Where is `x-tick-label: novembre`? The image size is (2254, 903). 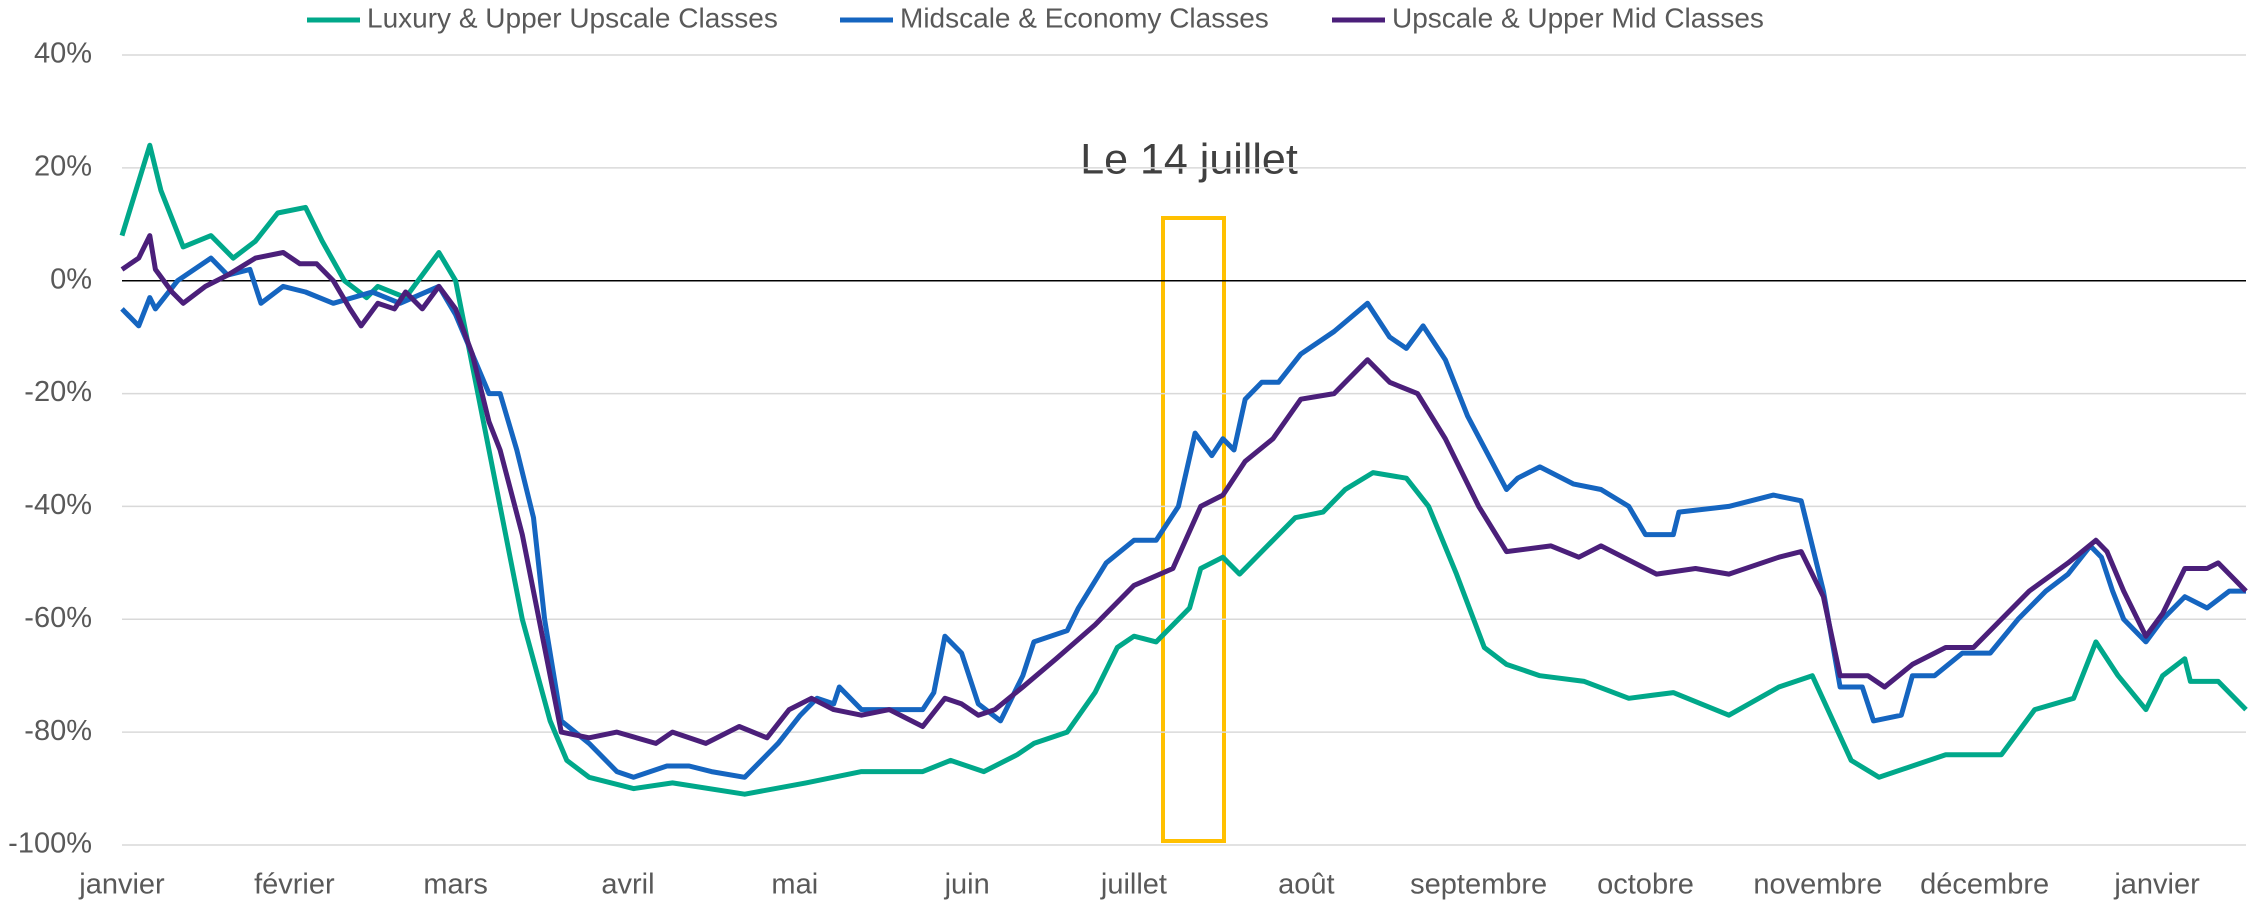
x-tick-label: novembre is located at coordinates (1817, 885).